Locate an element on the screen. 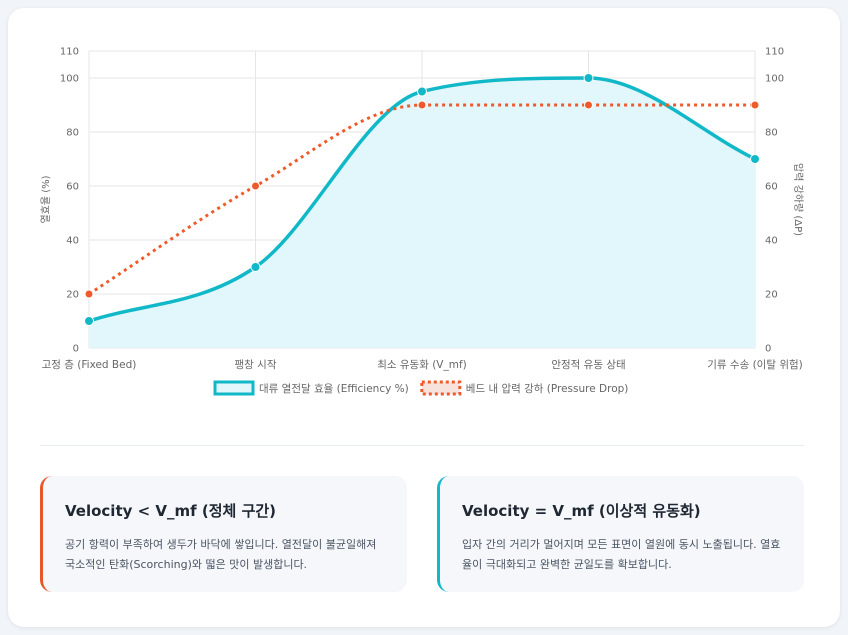 This screenshot has width=848, height=635. info-card-title: Velocity = V_mf (이상적 유동화) is located at coordinates (581, 511).